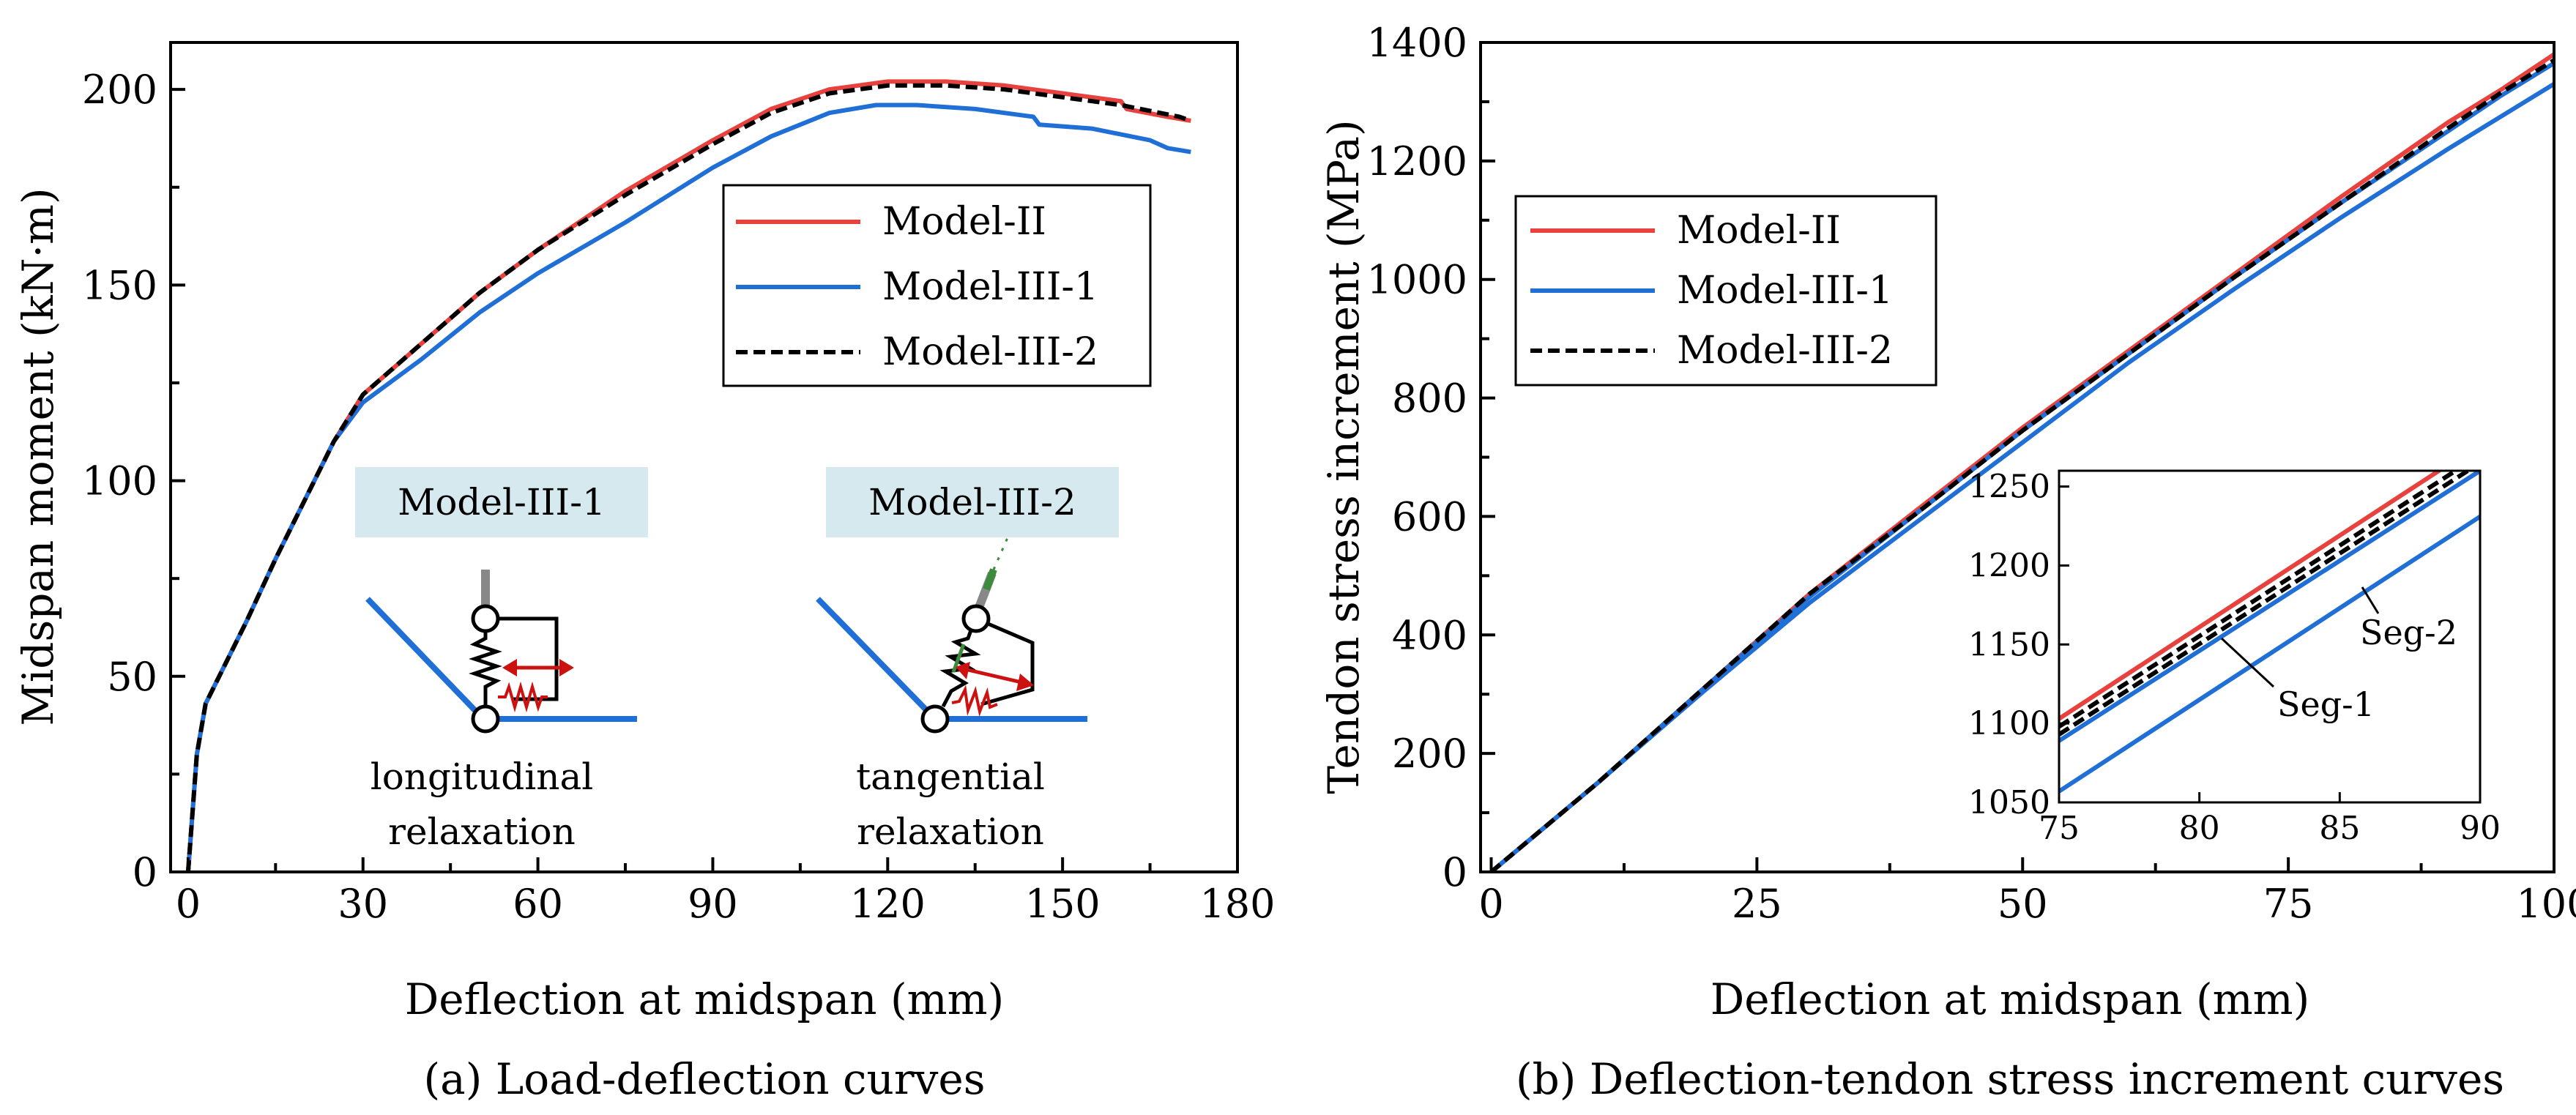 The image size is (2576, 1115). What do you see at coordinates (1417, 280) in the screenshot?
I see `y-tick-label: 1000` at bounding box center [1417, 280].